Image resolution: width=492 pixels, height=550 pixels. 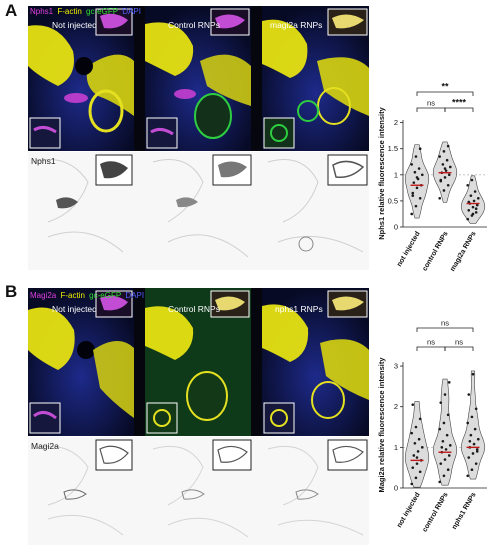 What do you see at coordinates (88, 295) in the screenshot?
I see `stain-legend-b: Magi2a F-actin gc-eGFP DAPI` at bounding box center [88, 295].